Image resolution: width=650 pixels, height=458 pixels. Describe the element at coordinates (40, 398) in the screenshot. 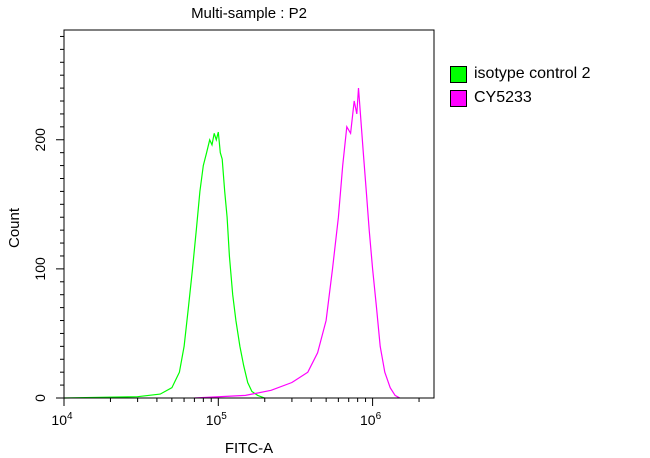

I see `y-tick-label-0: 0` at that location.